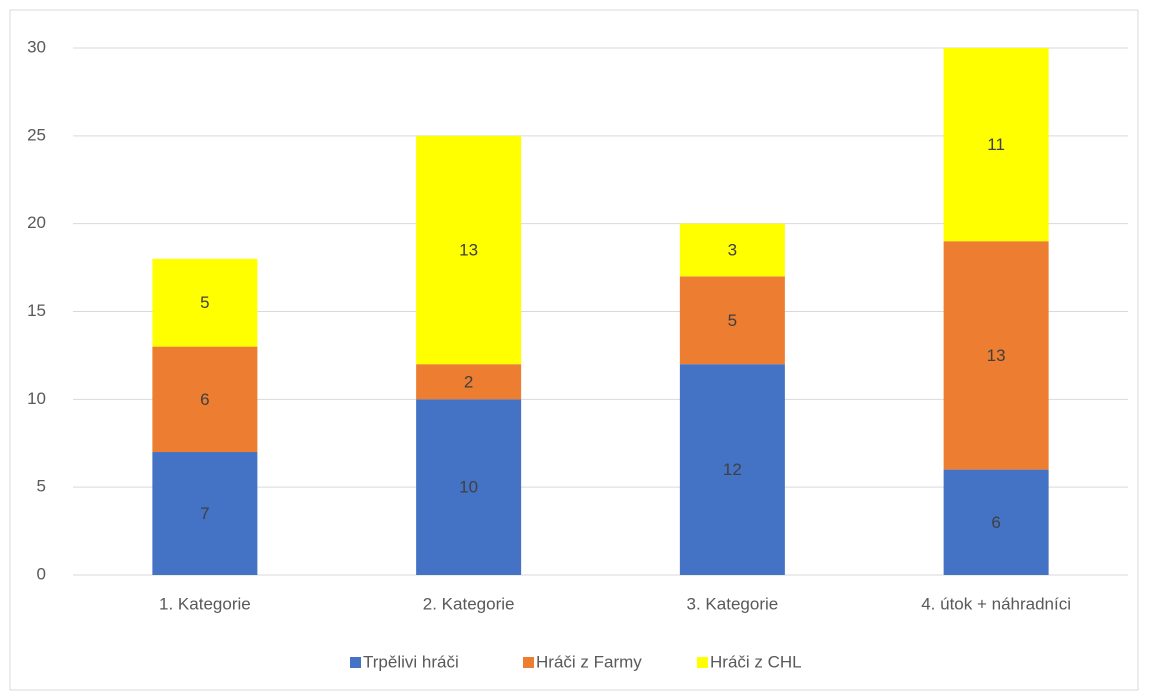 The image size is (1149, 700). What do you see at coordinates (41, 486) in the screenshot?
I see `y-tick-label: 5` at bounding box center [41, 486].